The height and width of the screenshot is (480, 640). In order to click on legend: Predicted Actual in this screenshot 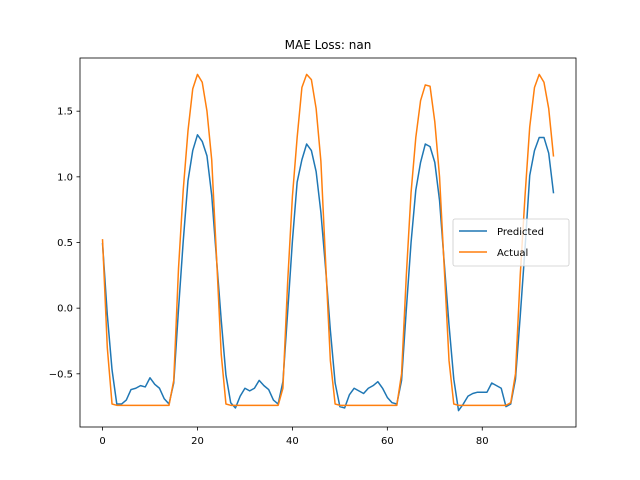, I will do `click(511, 242)`.